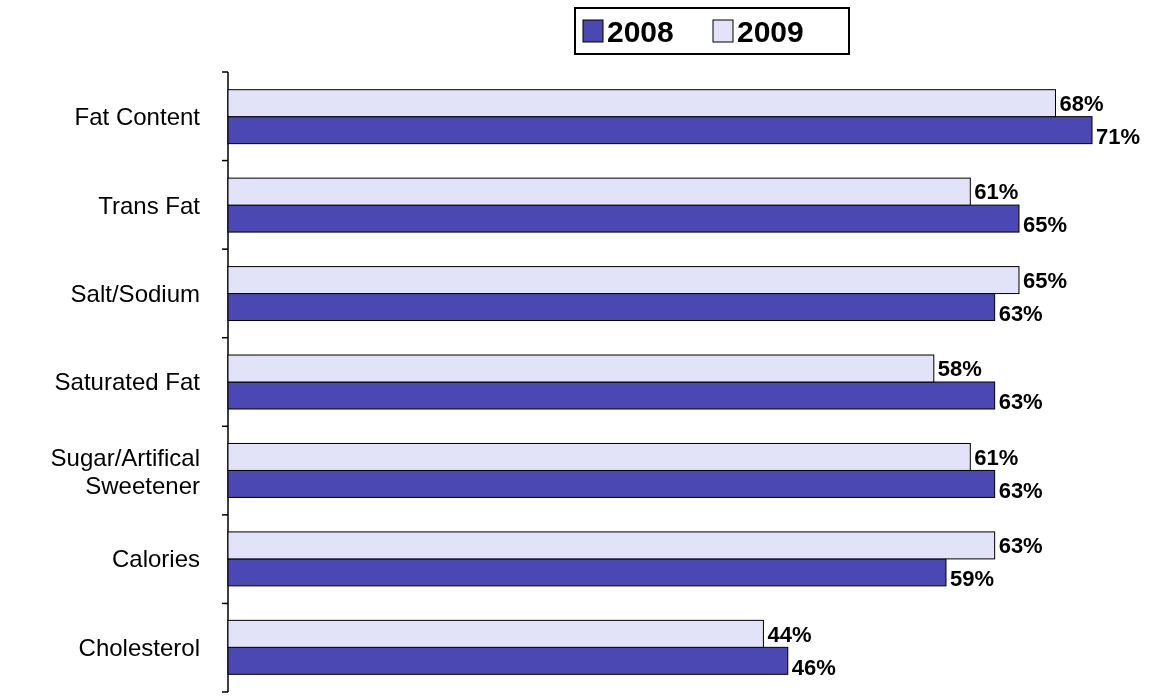 Image resolution: width=1156 pixels, height=697 pixels. What do you see at coordinates (789, 634) in the screenshot?
I see `data-label: 44%` at bounding box center [789, 634].